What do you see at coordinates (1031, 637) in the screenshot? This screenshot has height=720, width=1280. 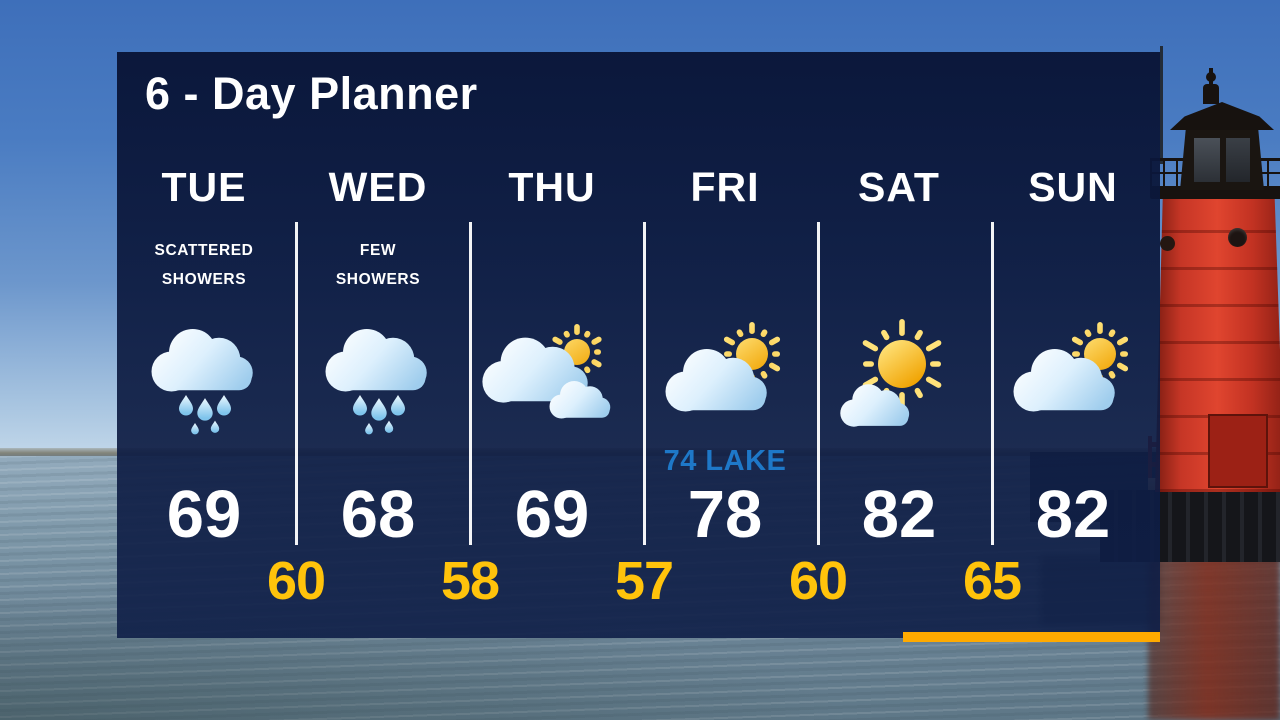 I see `accent-bar` at bounding box center [1031, 637].